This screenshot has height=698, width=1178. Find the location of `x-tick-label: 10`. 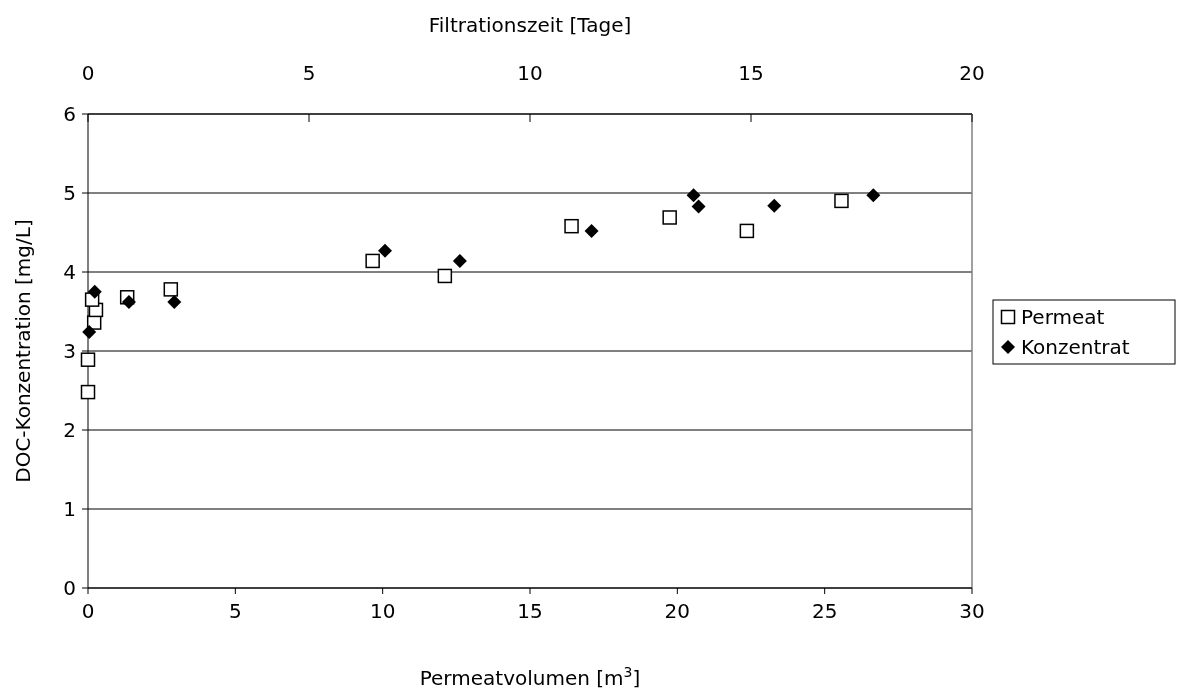

x-tick-label: 10 is located at coordinates (382, 611).